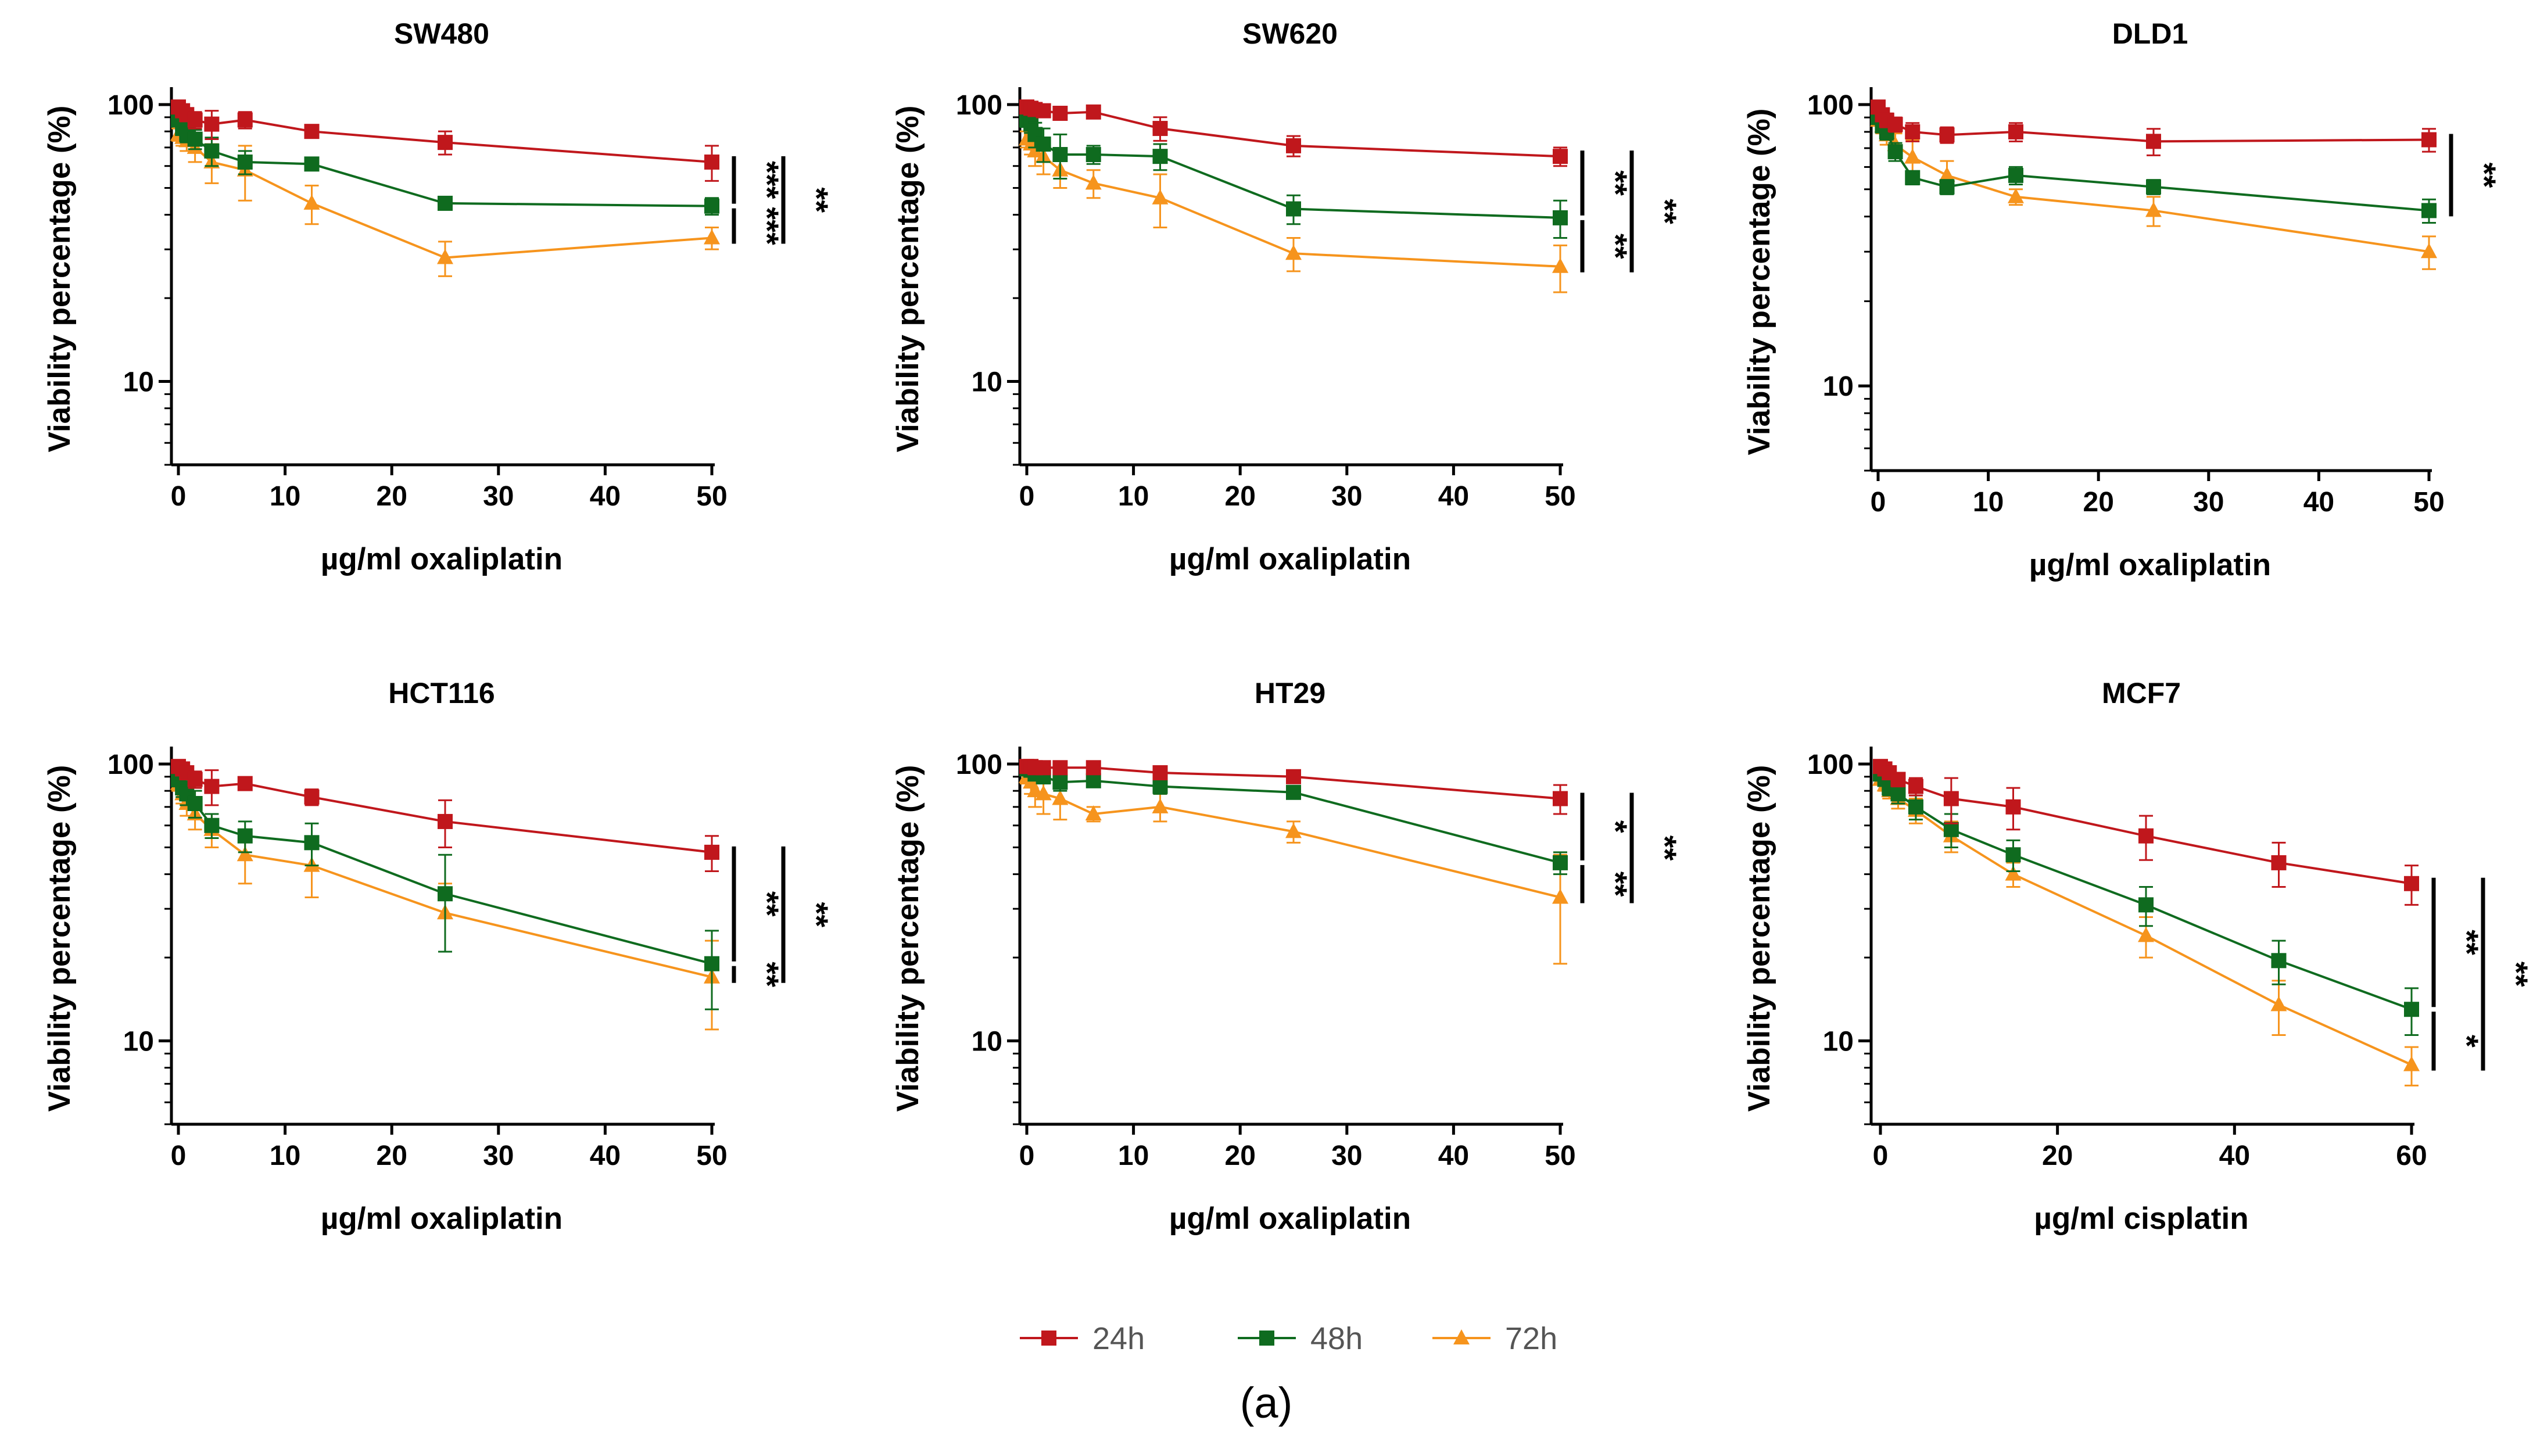  Describe the element at coordinates (1293, 867) in the screenshot. I see `series-72h` at that location.